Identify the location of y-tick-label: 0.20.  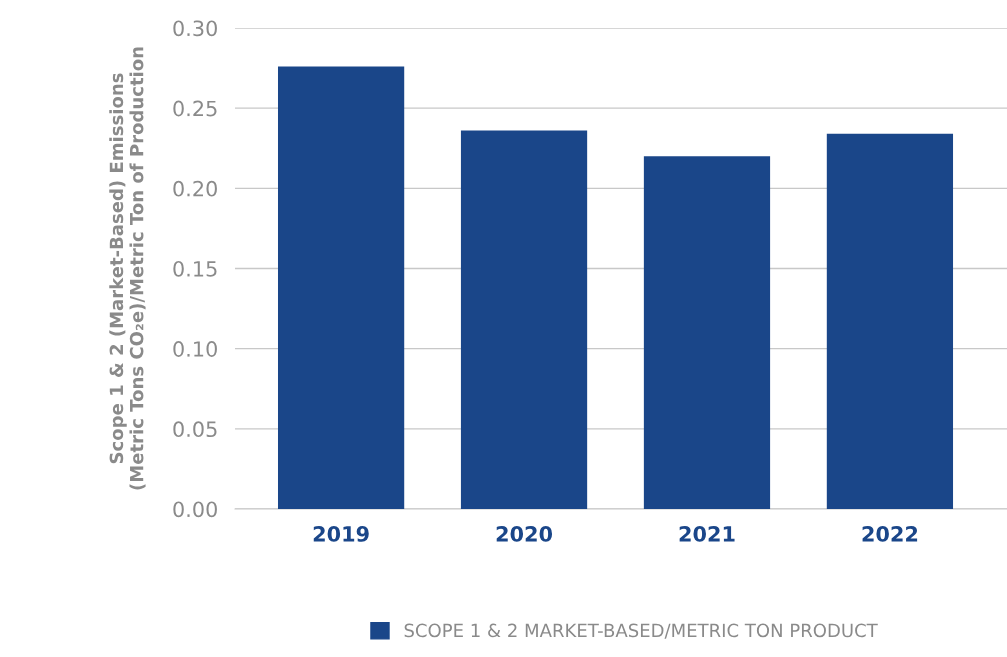
(195, 188).